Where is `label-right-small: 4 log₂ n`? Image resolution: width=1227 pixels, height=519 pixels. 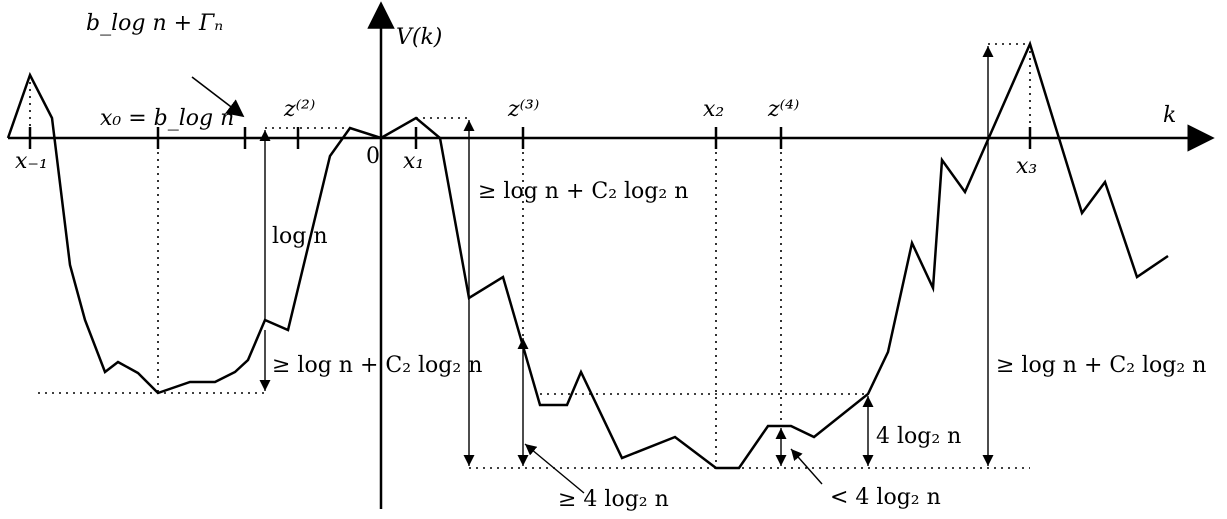
label-right-small: 4 log₂ n is located at coordinates (918, 436).